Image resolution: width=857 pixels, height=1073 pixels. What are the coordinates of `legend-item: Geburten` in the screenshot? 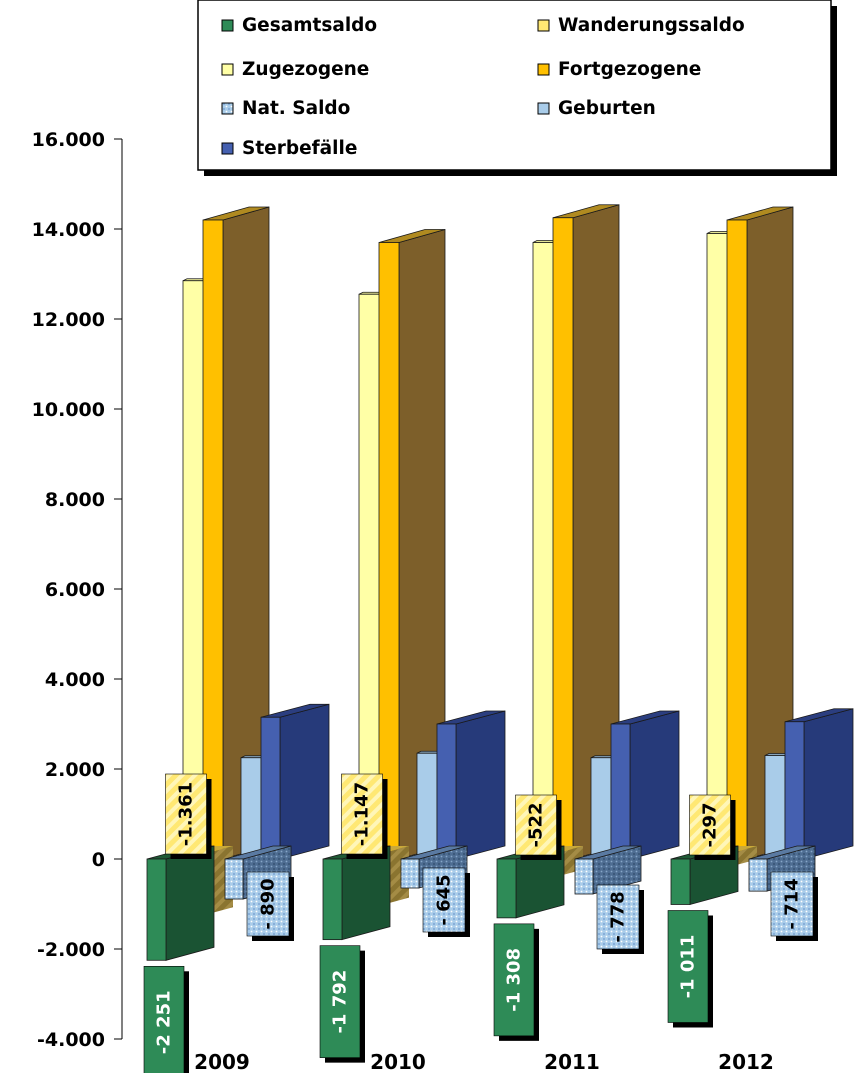 It's located at (596, 108).